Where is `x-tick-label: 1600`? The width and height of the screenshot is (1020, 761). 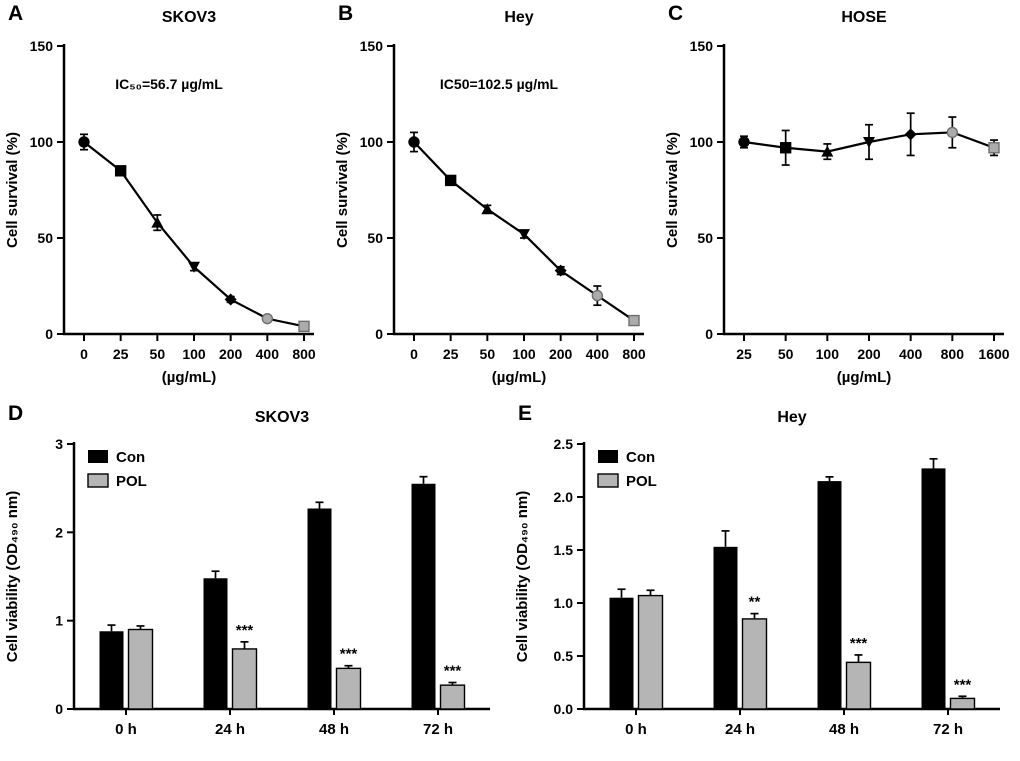 x-tick-label: 1600 is located at coordinates (993, 354).